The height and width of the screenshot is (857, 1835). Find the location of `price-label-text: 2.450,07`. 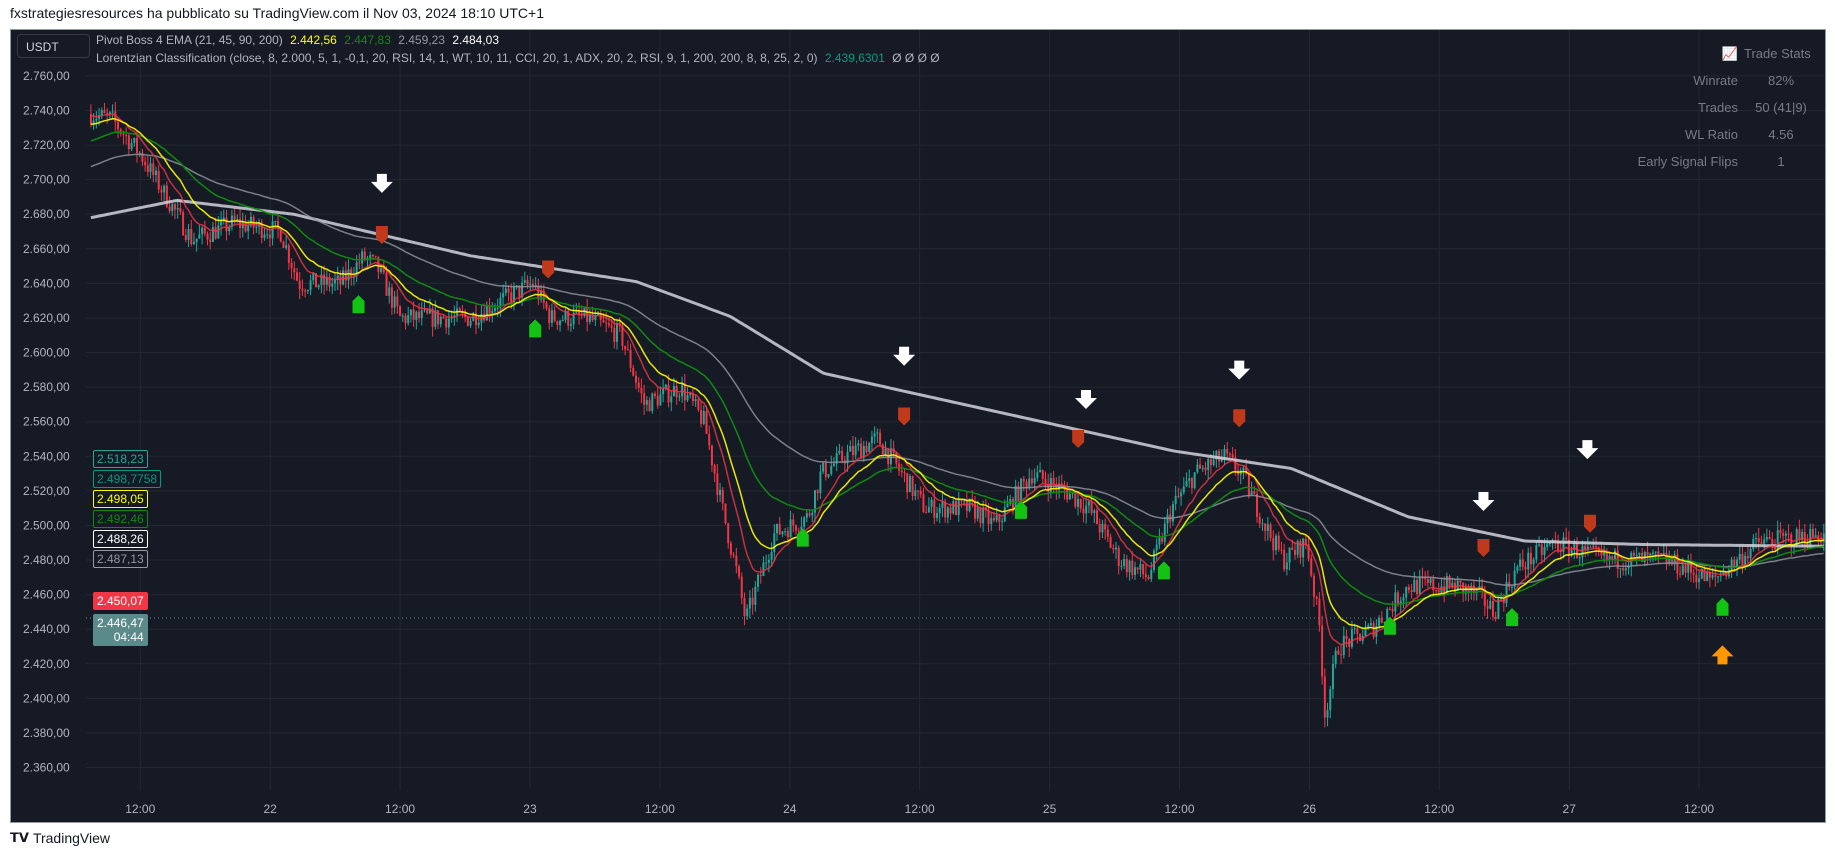

price-label-text: 2.450,07 is located at coordinates (120, 601).